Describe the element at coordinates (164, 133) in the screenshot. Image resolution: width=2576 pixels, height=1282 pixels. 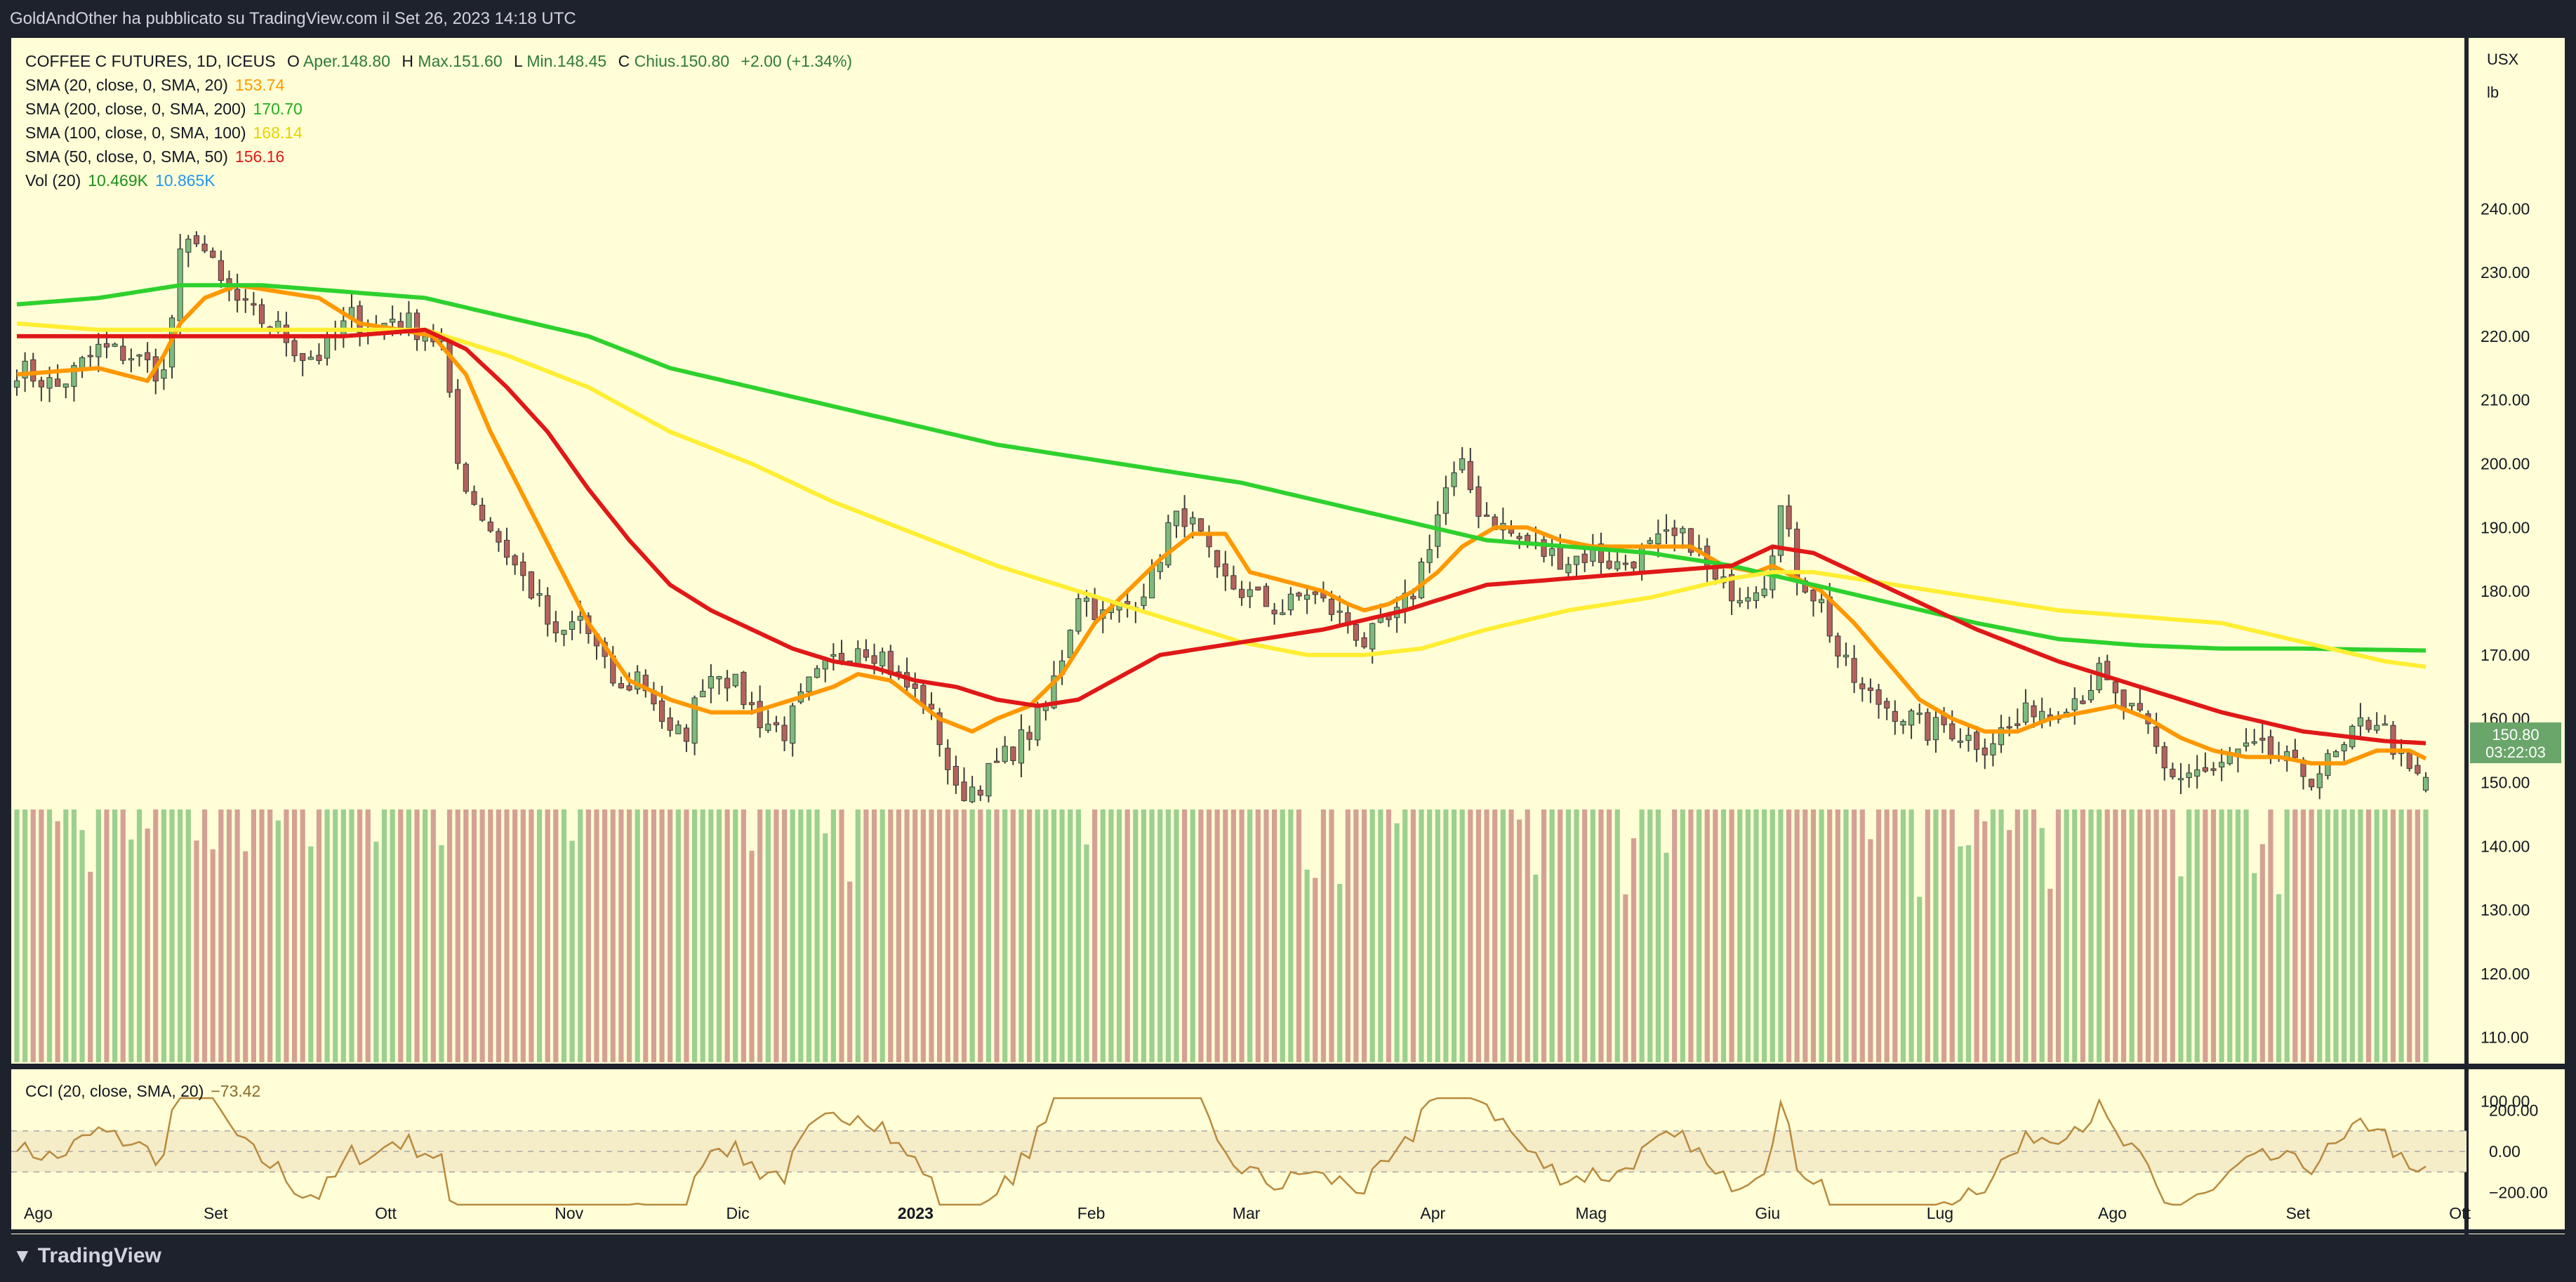
I see `legend-sma100: SMA (100, close, 0, SMA, 100) 168.14` at that location.